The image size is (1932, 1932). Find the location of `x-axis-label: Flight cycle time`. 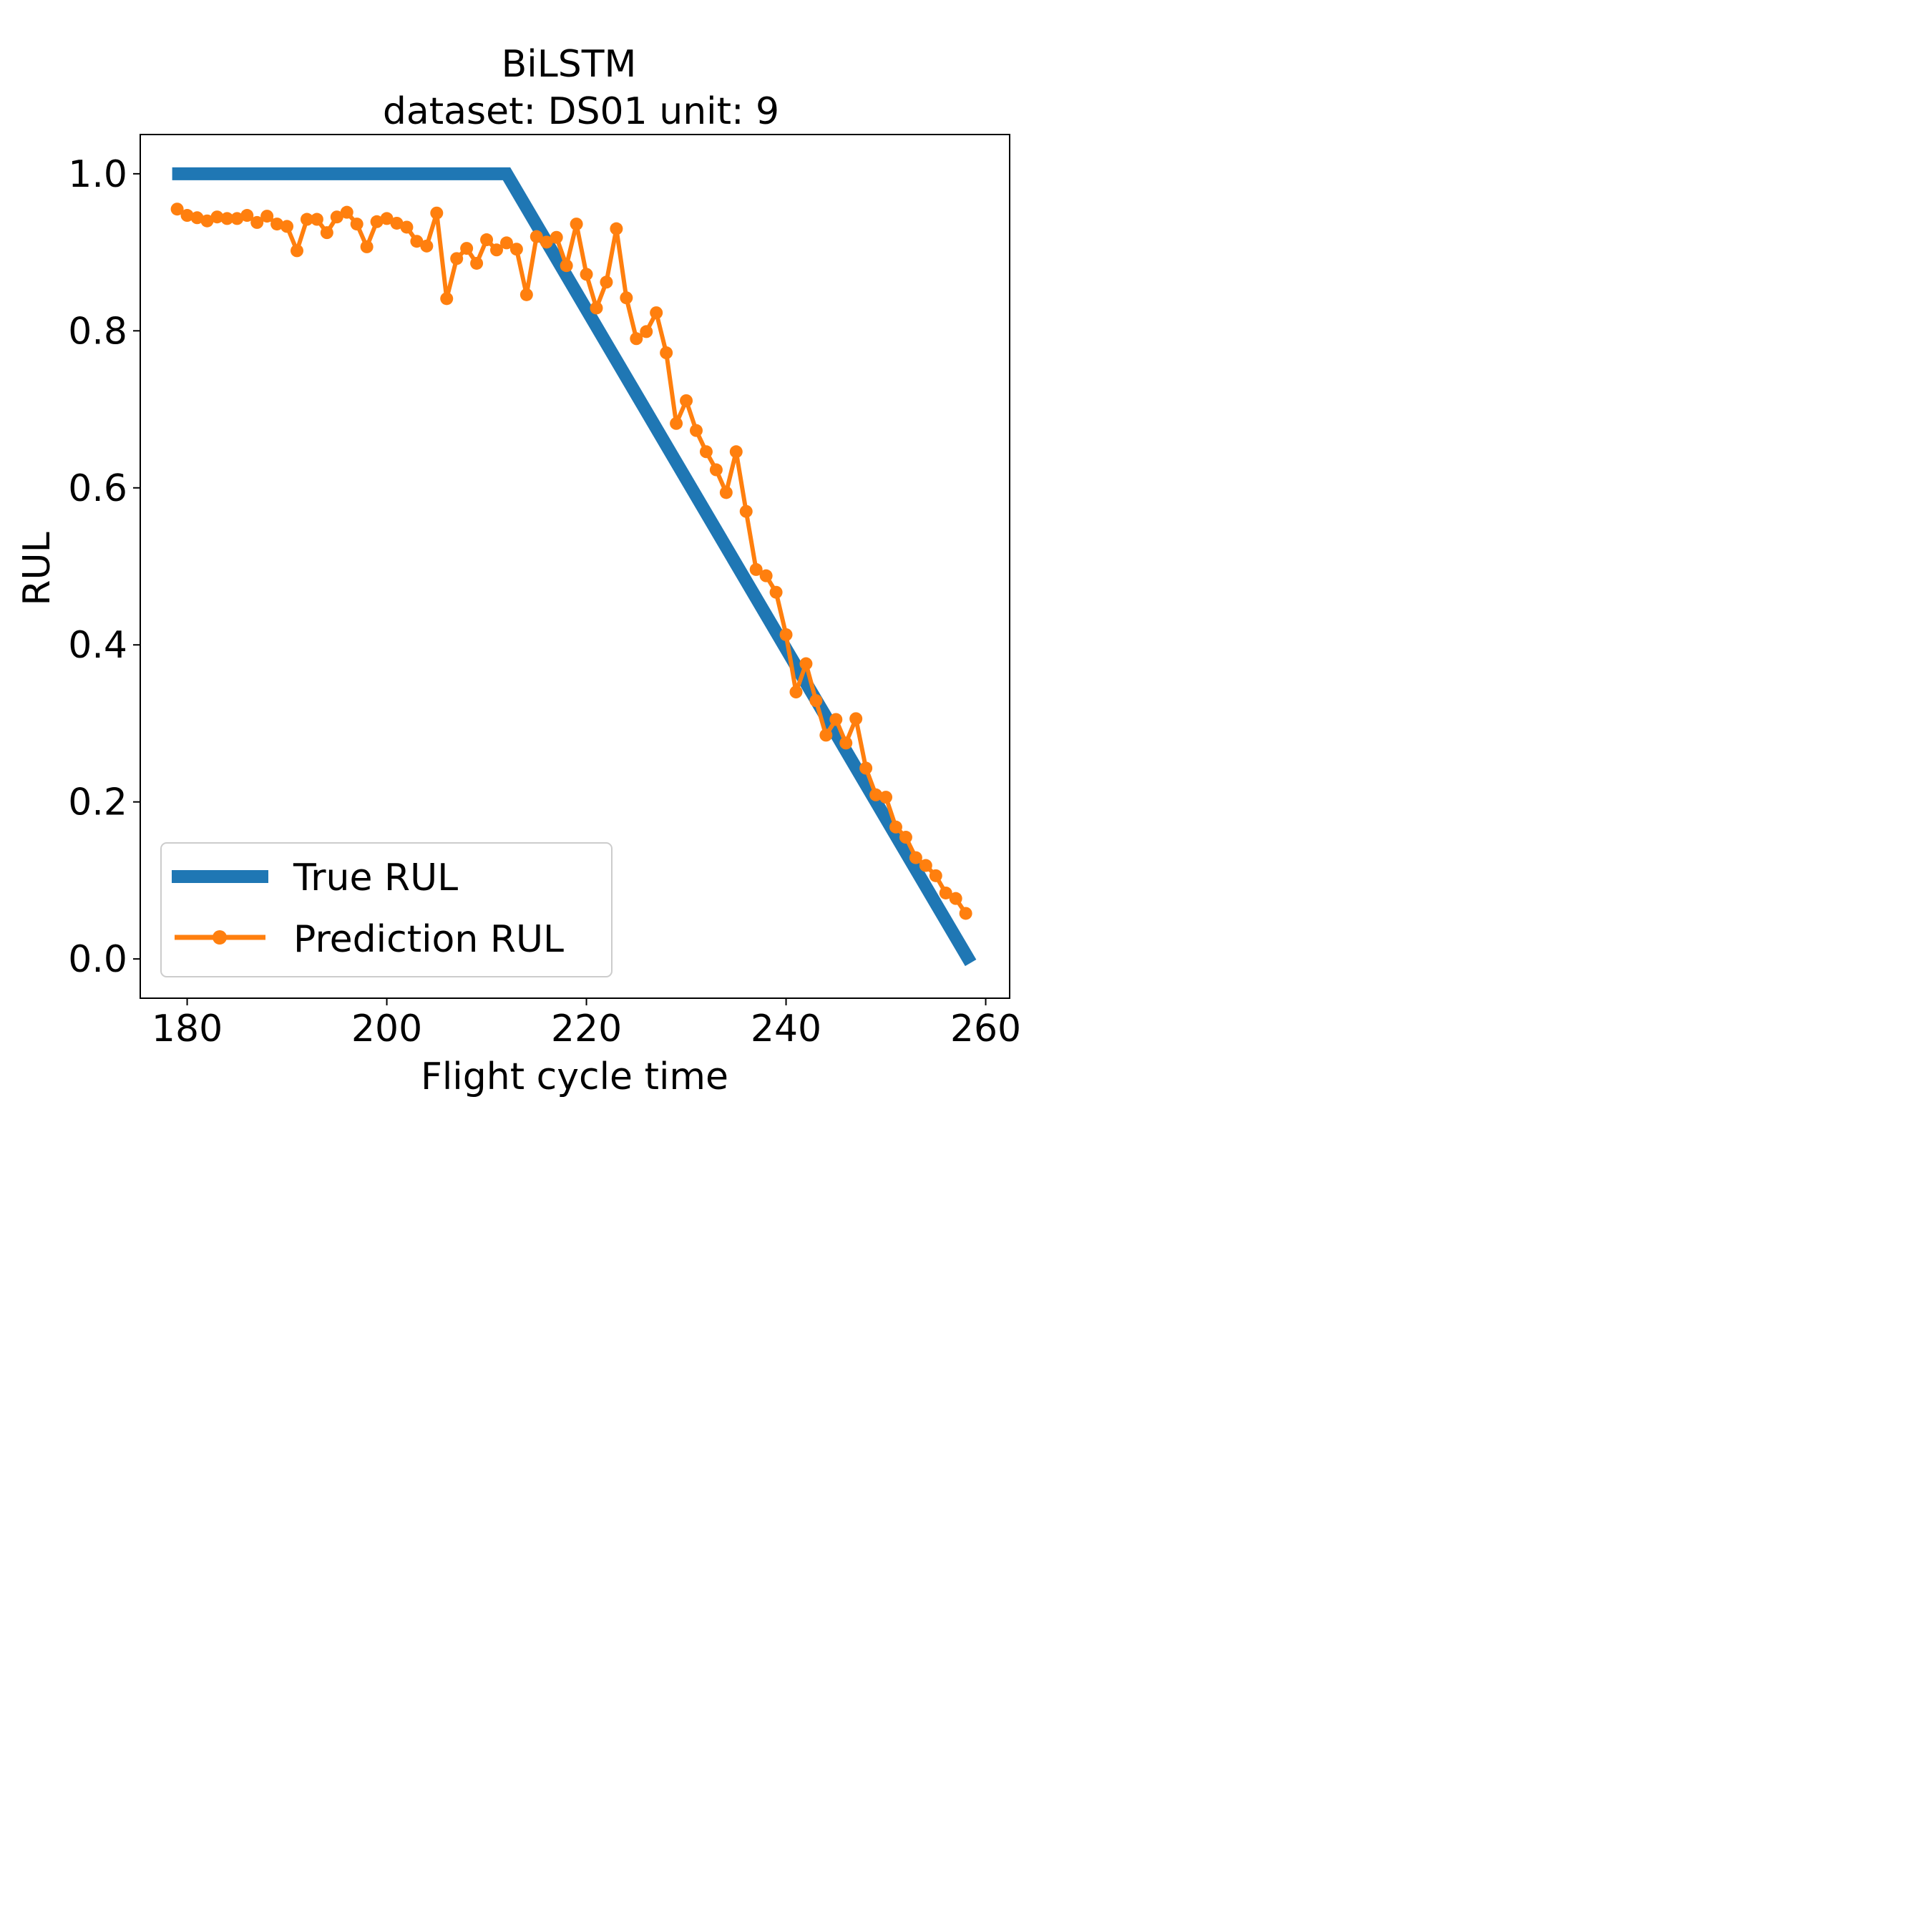

x-axis-label: Flight cycle time is located at coordinates (574, 1076).